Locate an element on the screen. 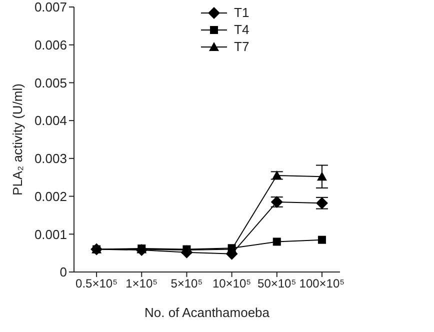 This screenshot has width=434, height=332. legend-label: T7 is located at coordinates (242, 46).